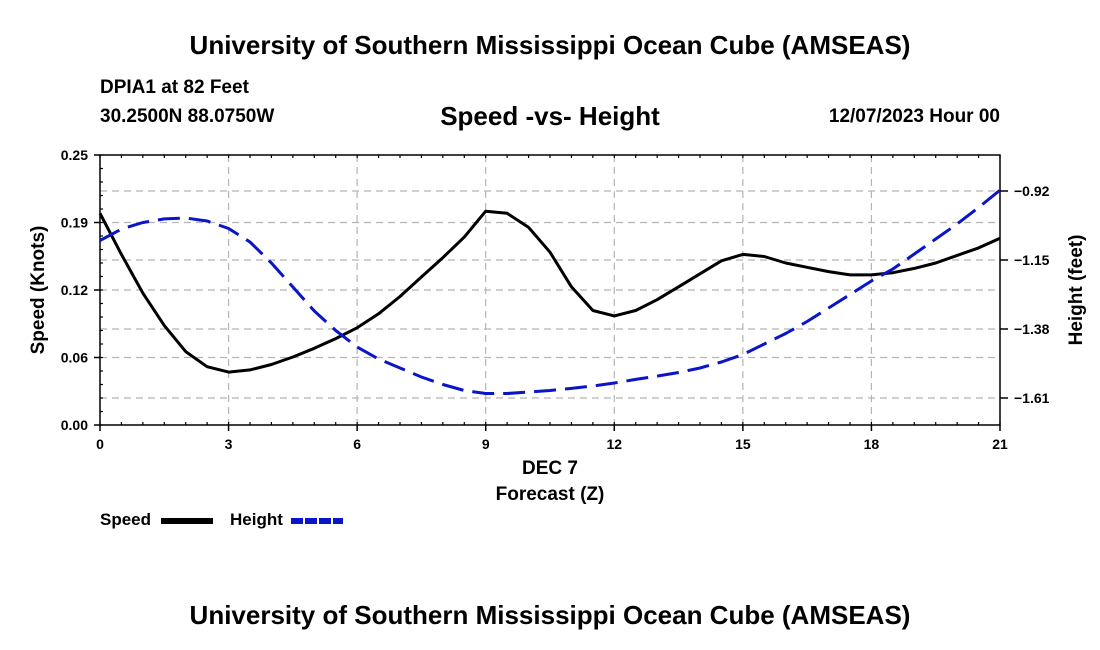 This screenshot has width=1100, height=650. What do you see at coordinates (872, 444) in the screenshot?
I see `x-tick-label: 18` at bounding box center [872, 444].